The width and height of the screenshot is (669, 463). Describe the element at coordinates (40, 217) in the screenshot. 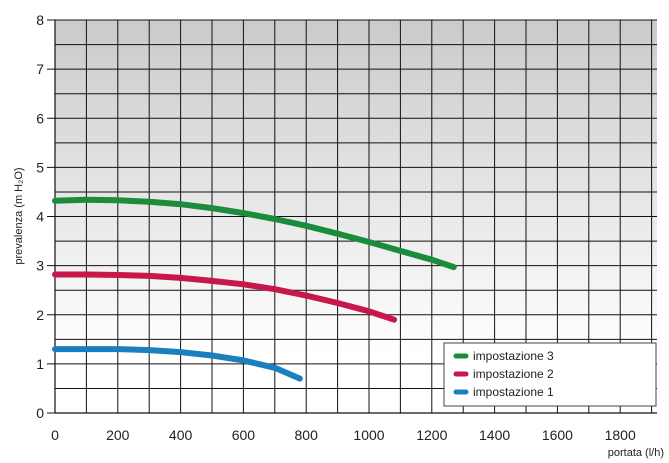

I see `y-tick-label: 4` at that location.